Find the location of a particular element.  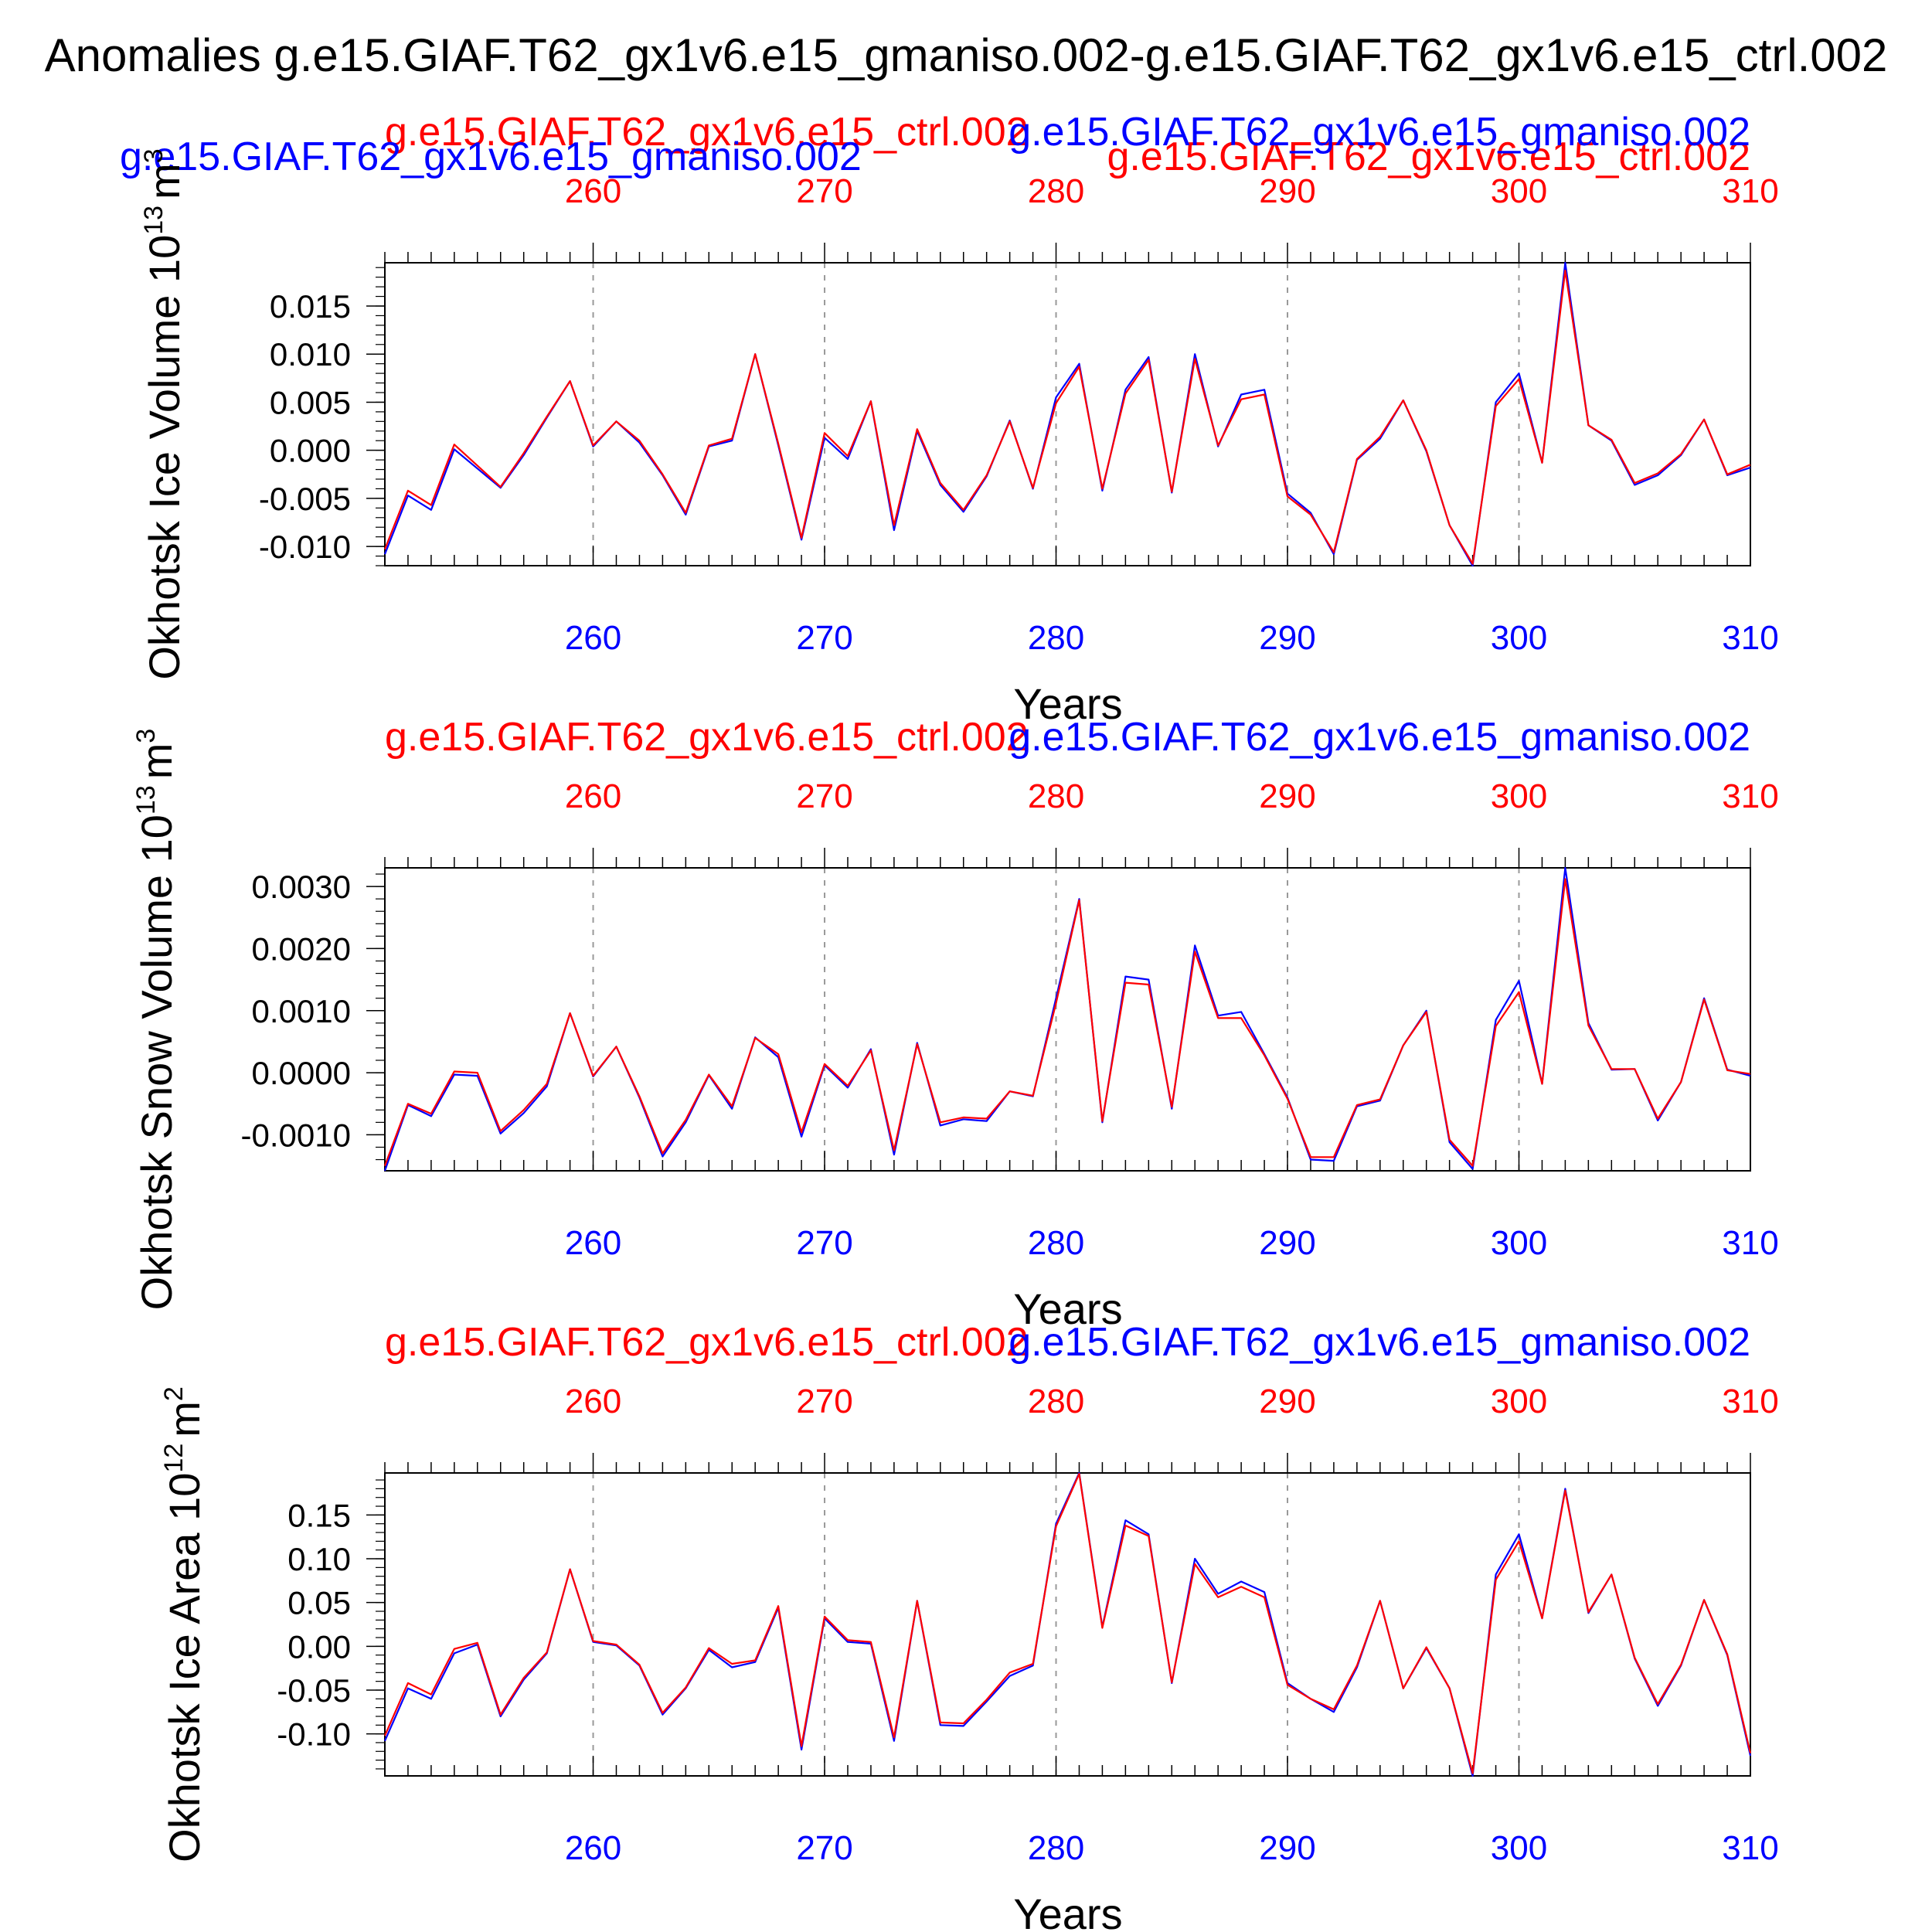

y-axis-title: Okhotsk Ice Volume 1013m3 is located at coordinates (164, 414).